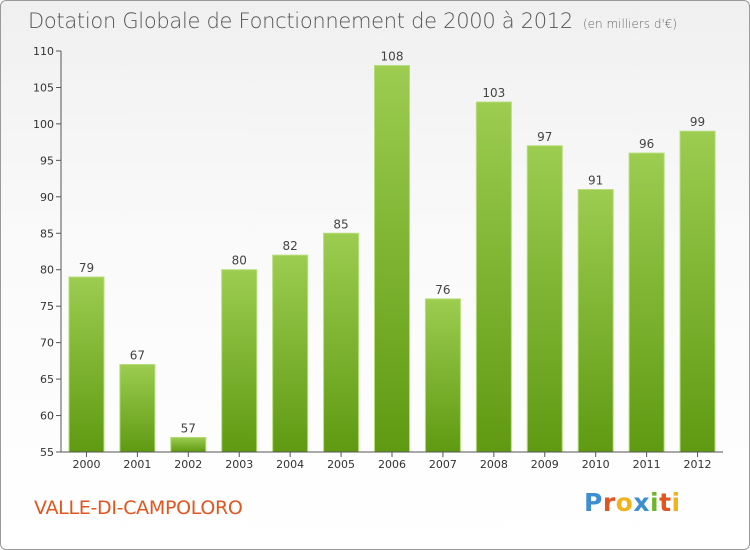 This screenshot has height=550, width=750. I want to click on y-tick-label: 55, so click(47, 452).